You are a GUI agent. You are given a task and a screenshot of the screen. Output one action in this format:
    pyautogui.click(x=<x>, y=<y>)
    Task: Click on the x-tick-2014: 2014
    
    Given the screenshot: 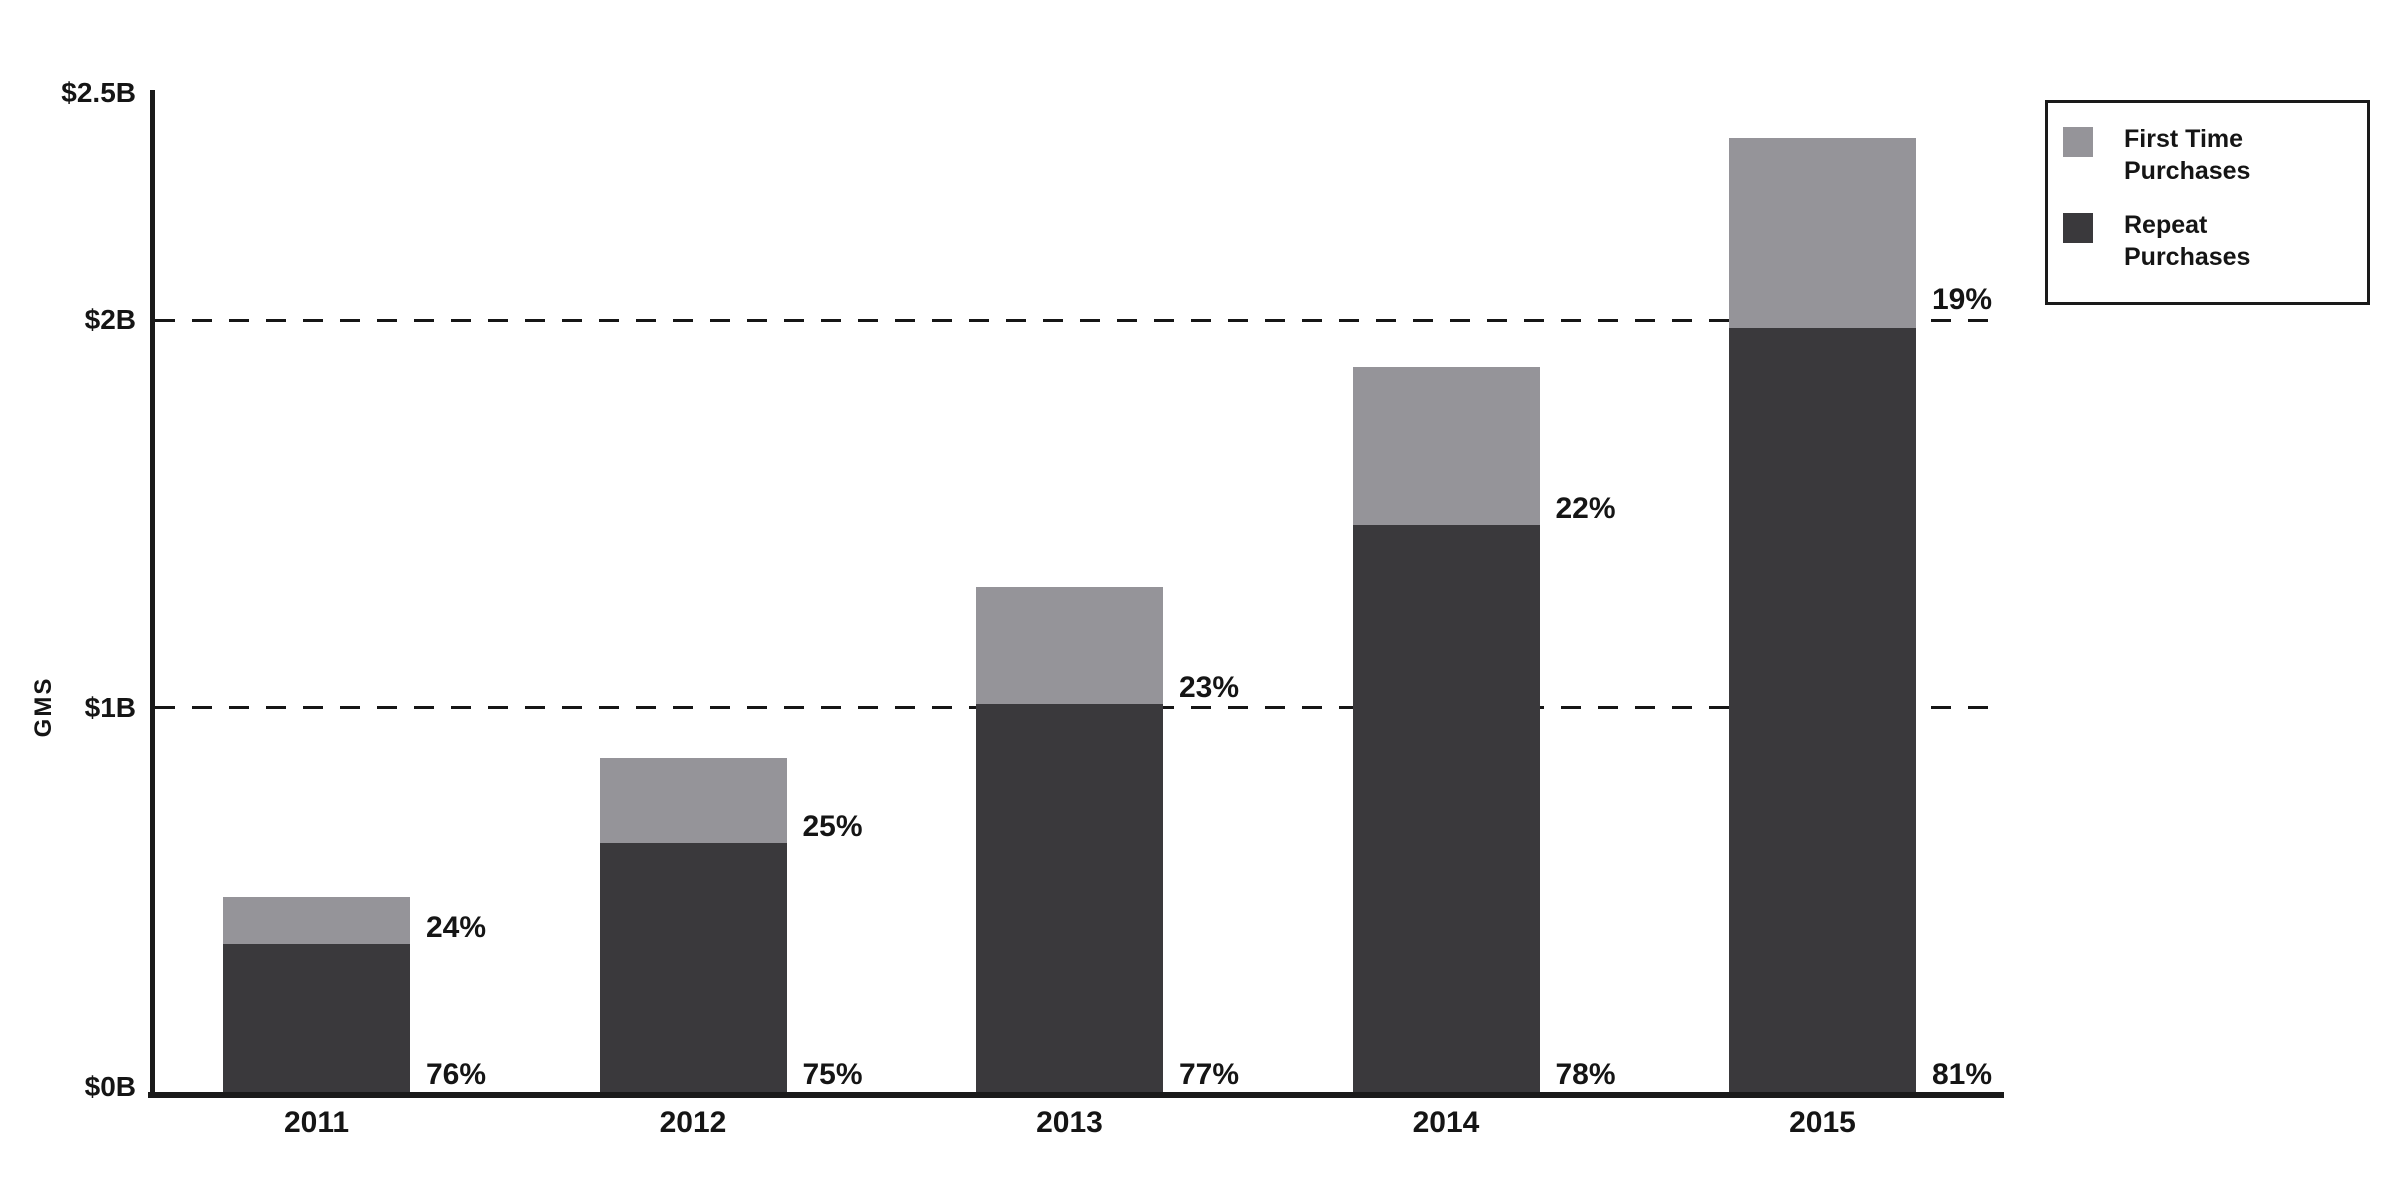 What is the action you would take?
    pyautogui.click(x=1446, y=1122)
    